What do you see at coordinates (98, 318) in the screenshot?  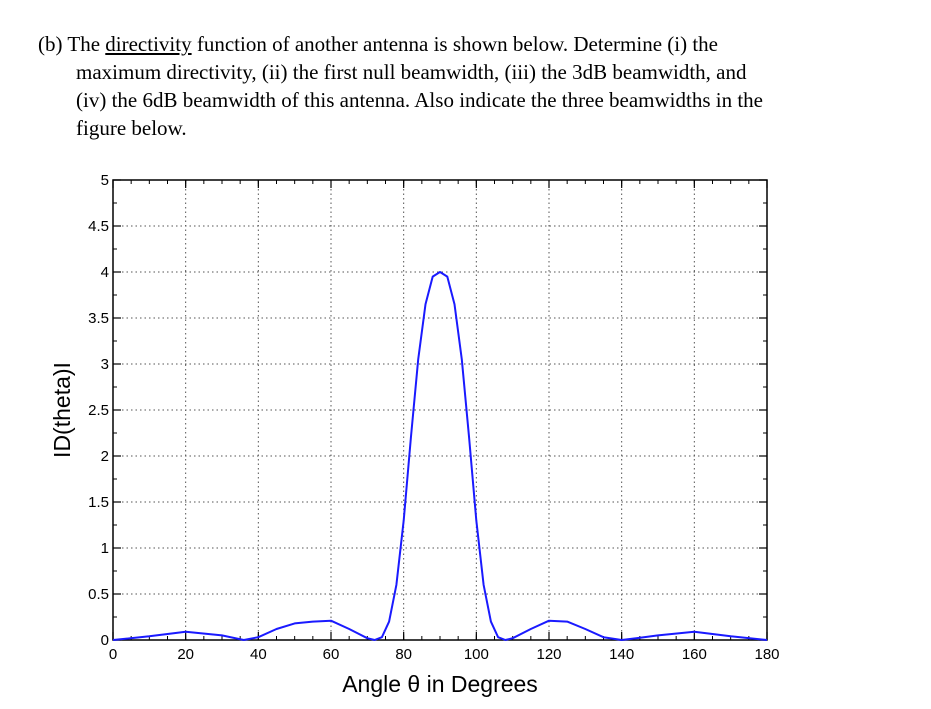 I see `y-tick-label: 3.5` at bounding box center [98, 318].